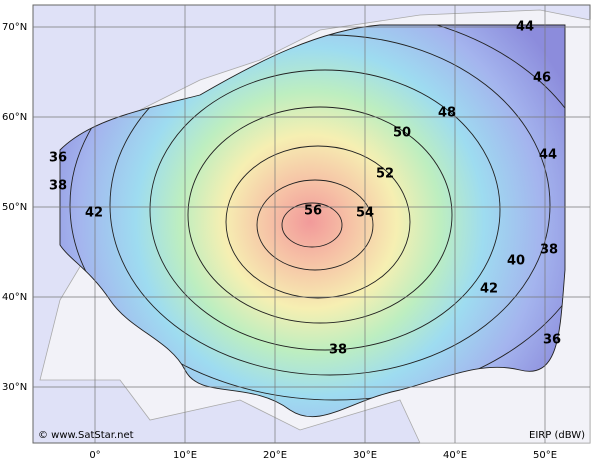 The height and width of the screenshot is (467, 601). What do you see at coordinates (455, 455) in the screenshot?
I see `longitude-label: 40°E` at bounding box center [455, 455].